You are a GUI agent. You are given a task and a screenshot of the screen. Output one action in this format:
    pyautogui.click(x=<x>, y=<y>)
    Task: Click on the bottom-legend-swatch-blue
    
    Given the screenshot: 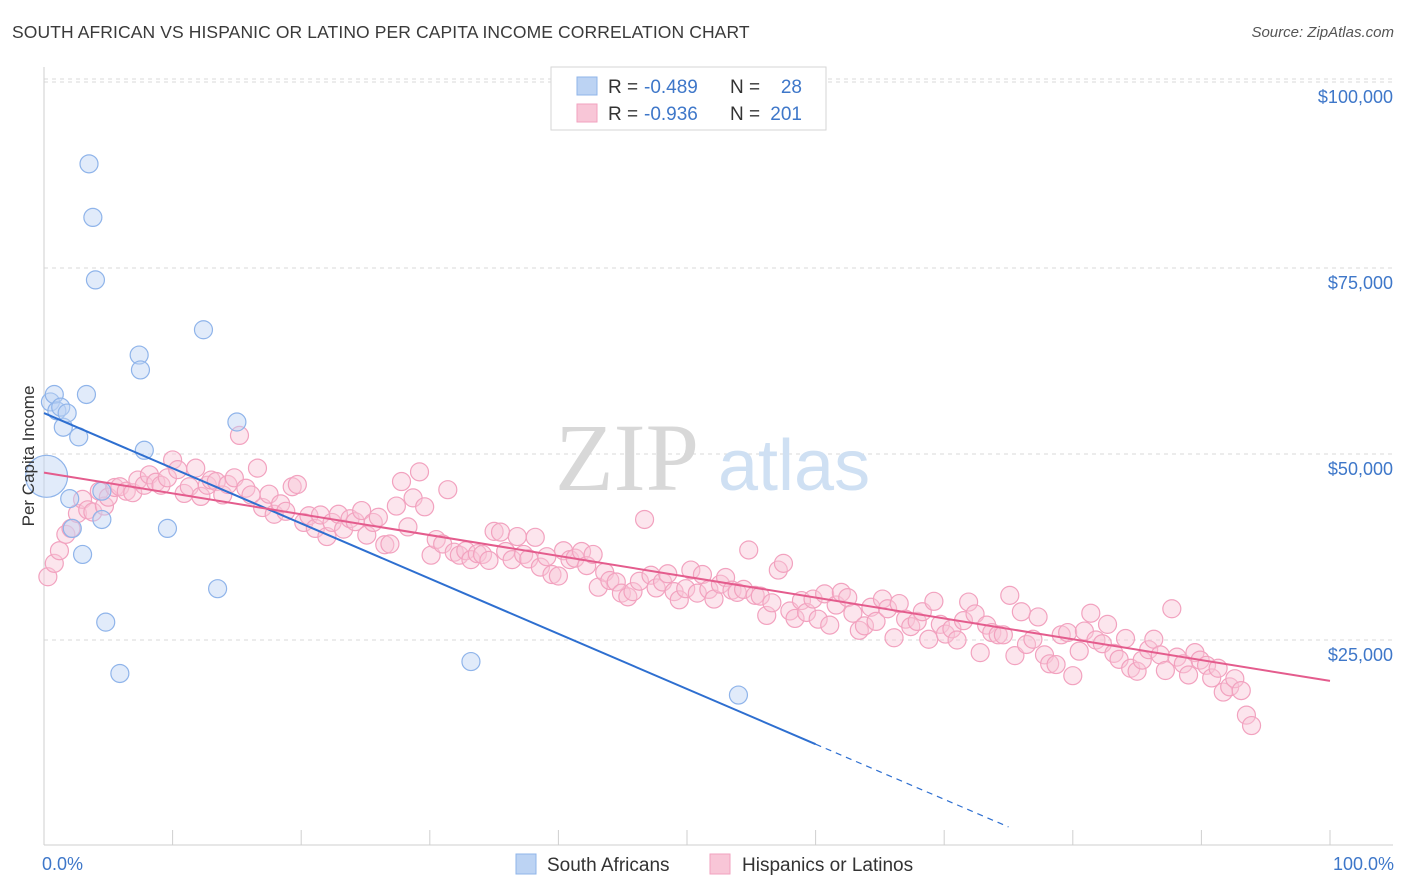 What is the action you would take?
    pyautogui.click(x=526, y=864)
    